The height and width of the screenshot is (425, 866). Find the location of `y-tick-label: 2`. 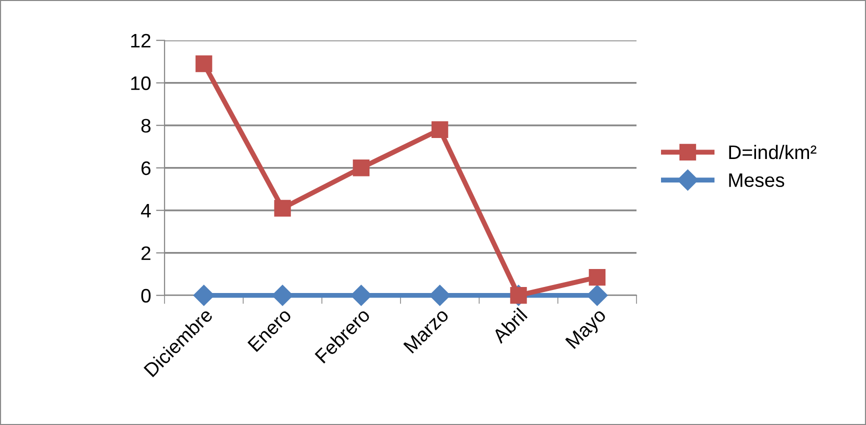

y-tick-label: 2 is located at coordinates (146, 253).